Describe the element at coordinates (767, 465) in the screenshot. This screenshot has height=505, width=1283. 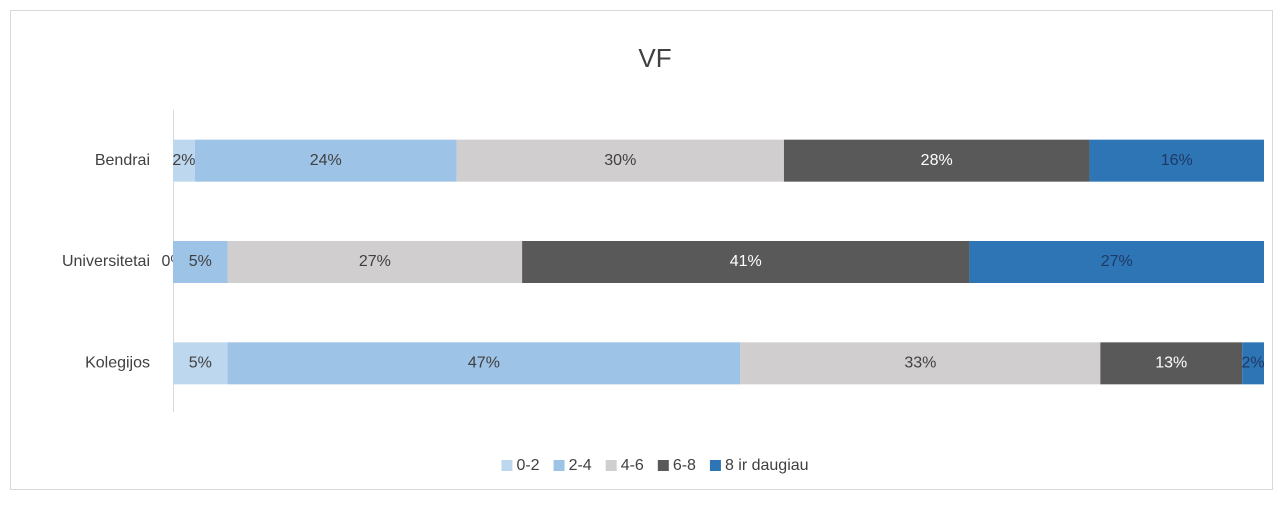
I see `legend-label: 8 ir daugiau` at that location.